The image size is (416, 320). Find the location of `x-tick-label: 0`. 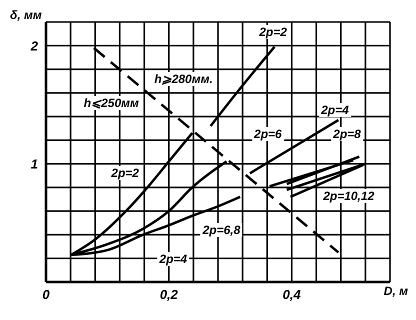

x-tick-label: 0 is located at coordinates (46, 294).